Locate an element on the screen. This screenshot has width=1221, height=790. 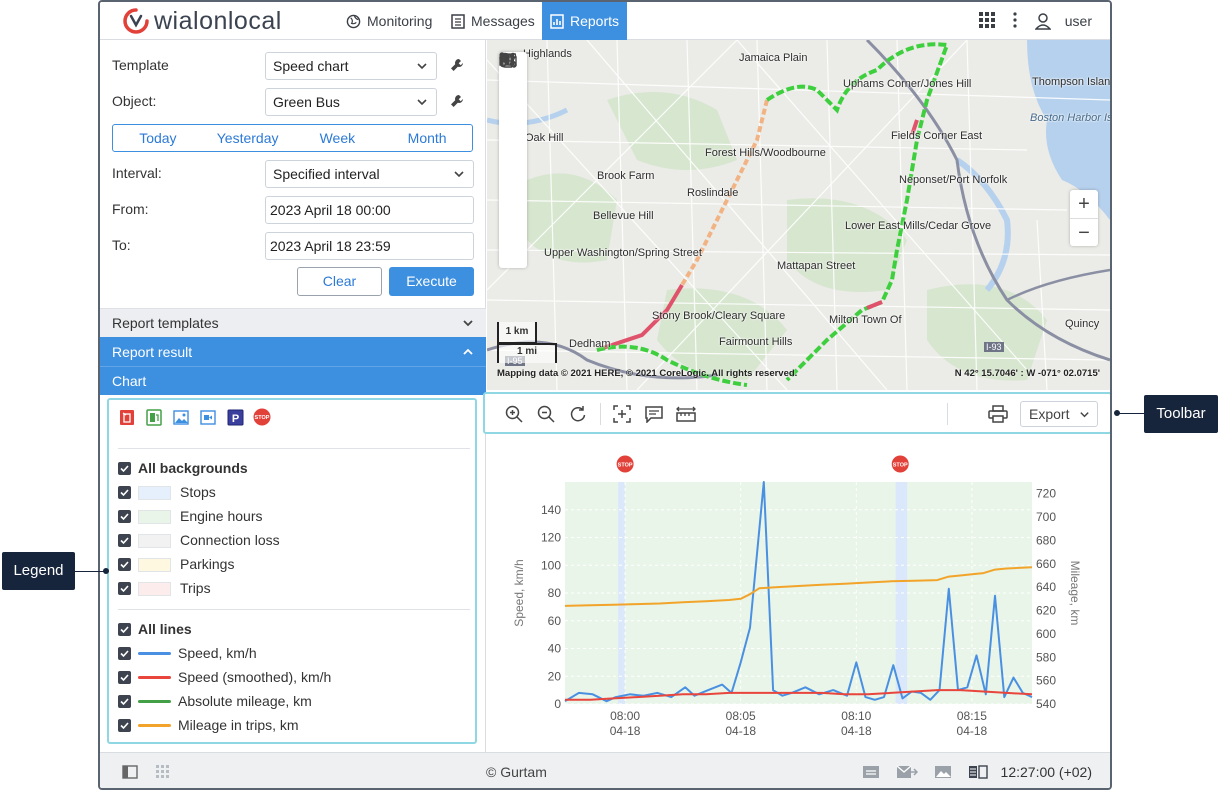
period-month: Month is located at coordinates (427, 138).